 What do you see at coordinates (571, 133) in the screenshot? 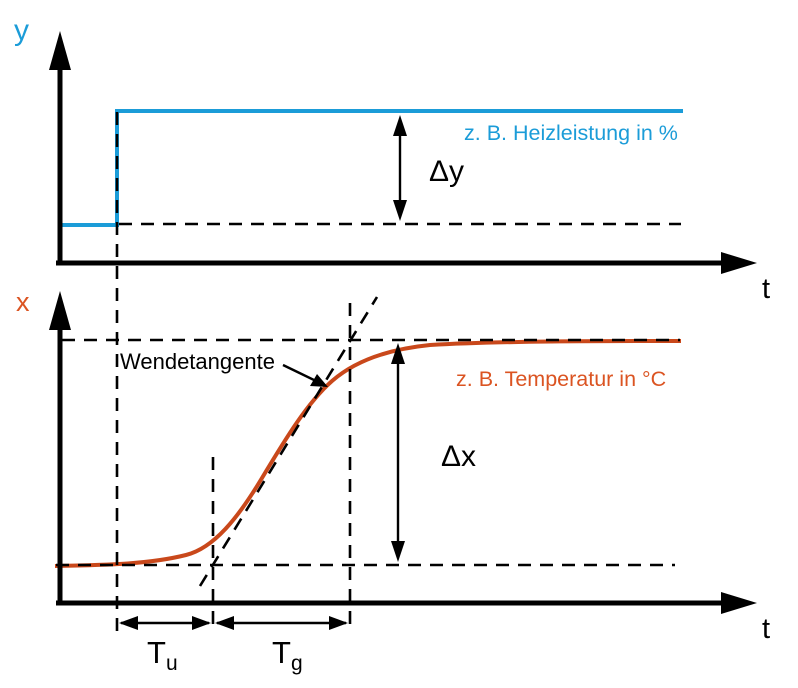
I see `step-signal-label: z. B. Heizleistung in %` at bounding box center [571, 133].